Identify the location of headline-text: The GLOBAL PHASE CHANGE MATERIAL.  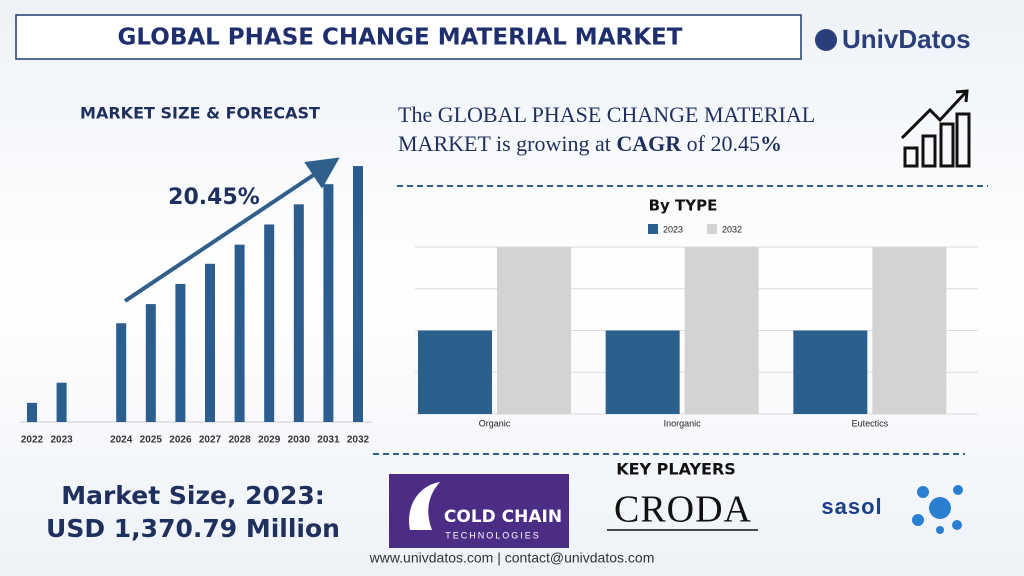
(606, 114).